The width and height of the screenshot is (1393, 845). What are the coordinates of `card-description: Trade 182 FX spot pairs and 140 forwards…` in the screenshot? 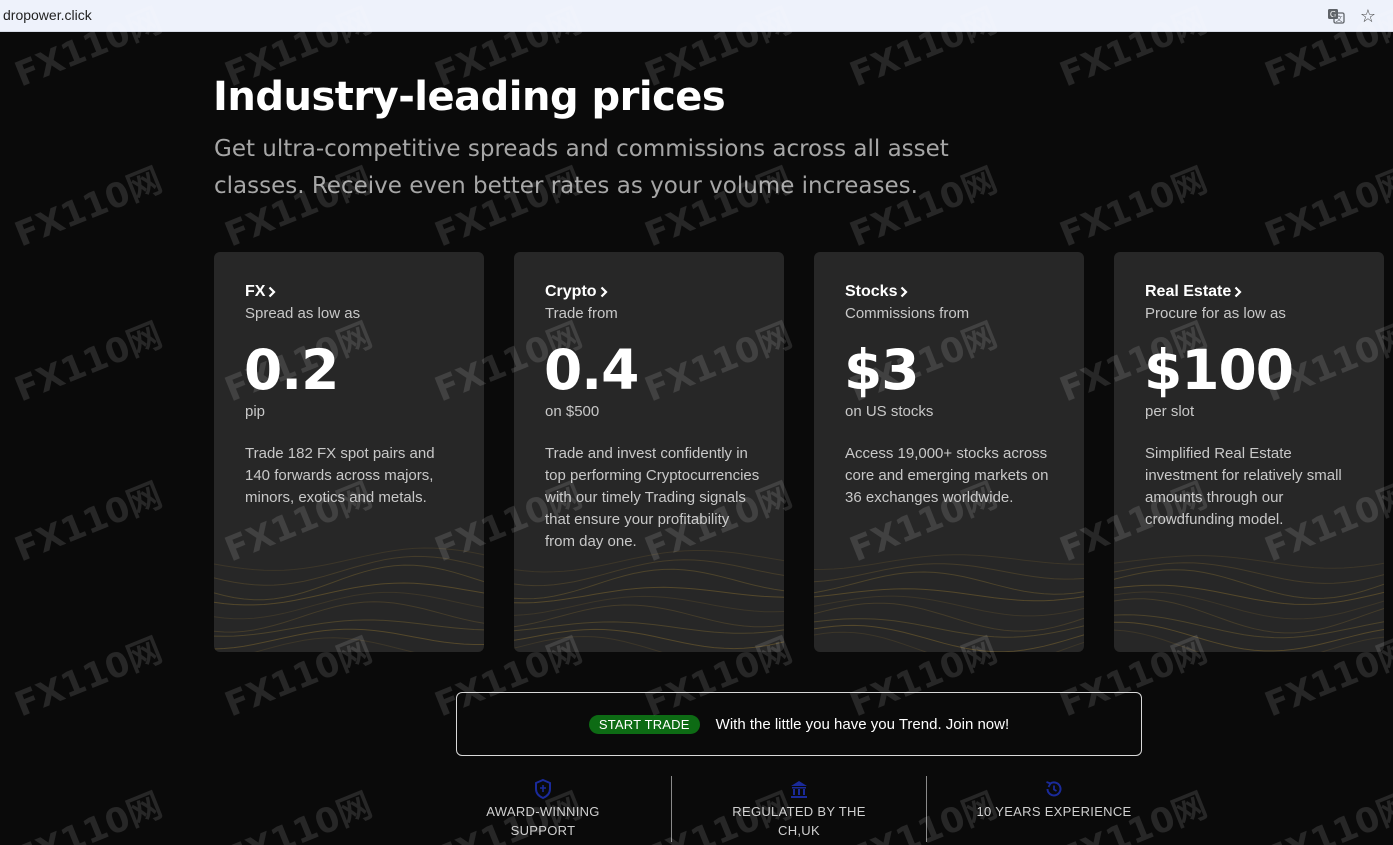 It's located at (340, 475).